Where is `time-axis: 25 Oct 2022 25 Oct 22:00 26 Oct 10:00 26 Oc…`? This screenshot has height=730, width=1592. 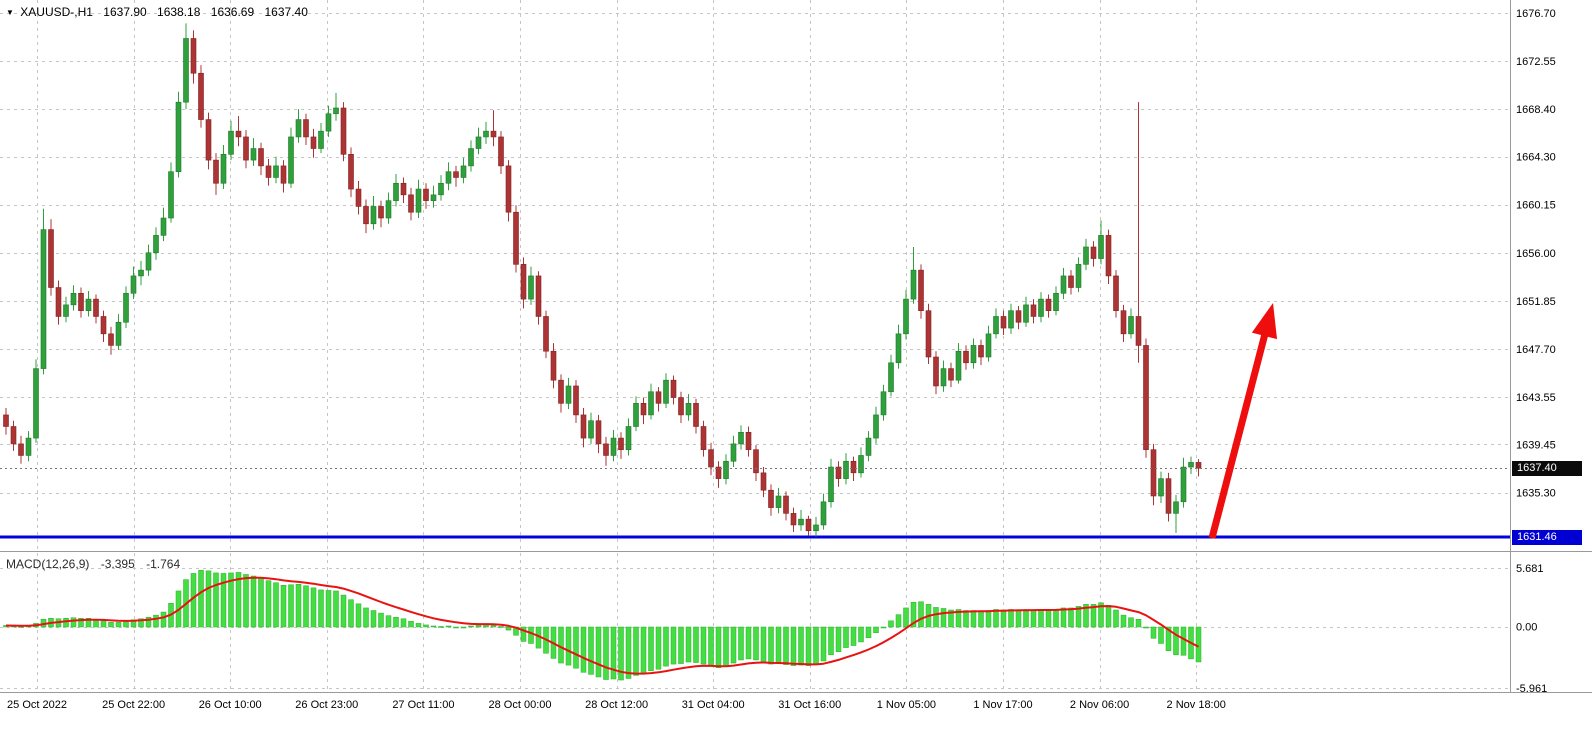
time-axis: 25 Oct 2022 25 Oct 22:00 26 Oct 10:00 26 Oc… is located at coordinates (616, 705).